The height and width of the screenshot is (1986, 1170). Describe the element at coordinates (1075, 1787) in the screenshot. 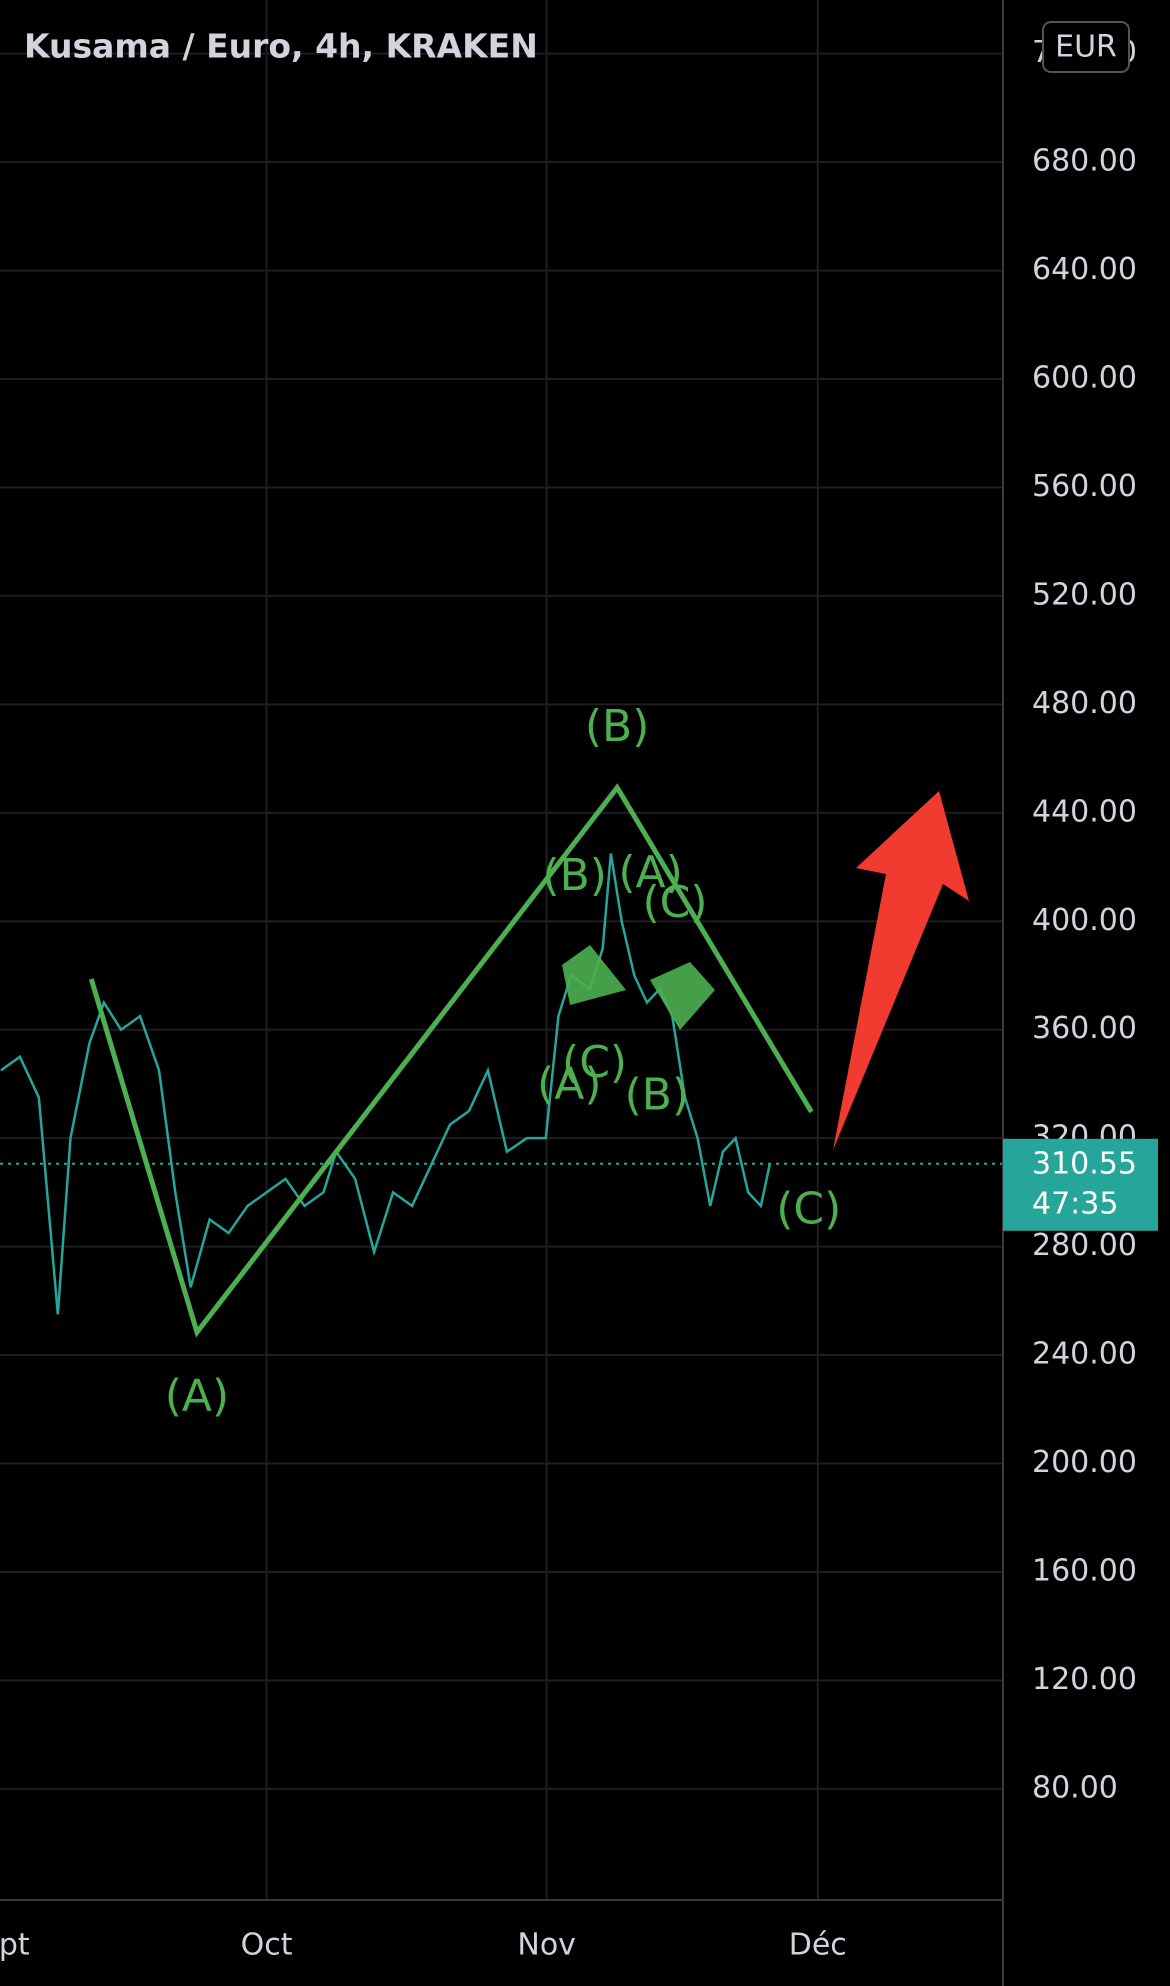

I see `y-tick-label: 80.00` at that location.